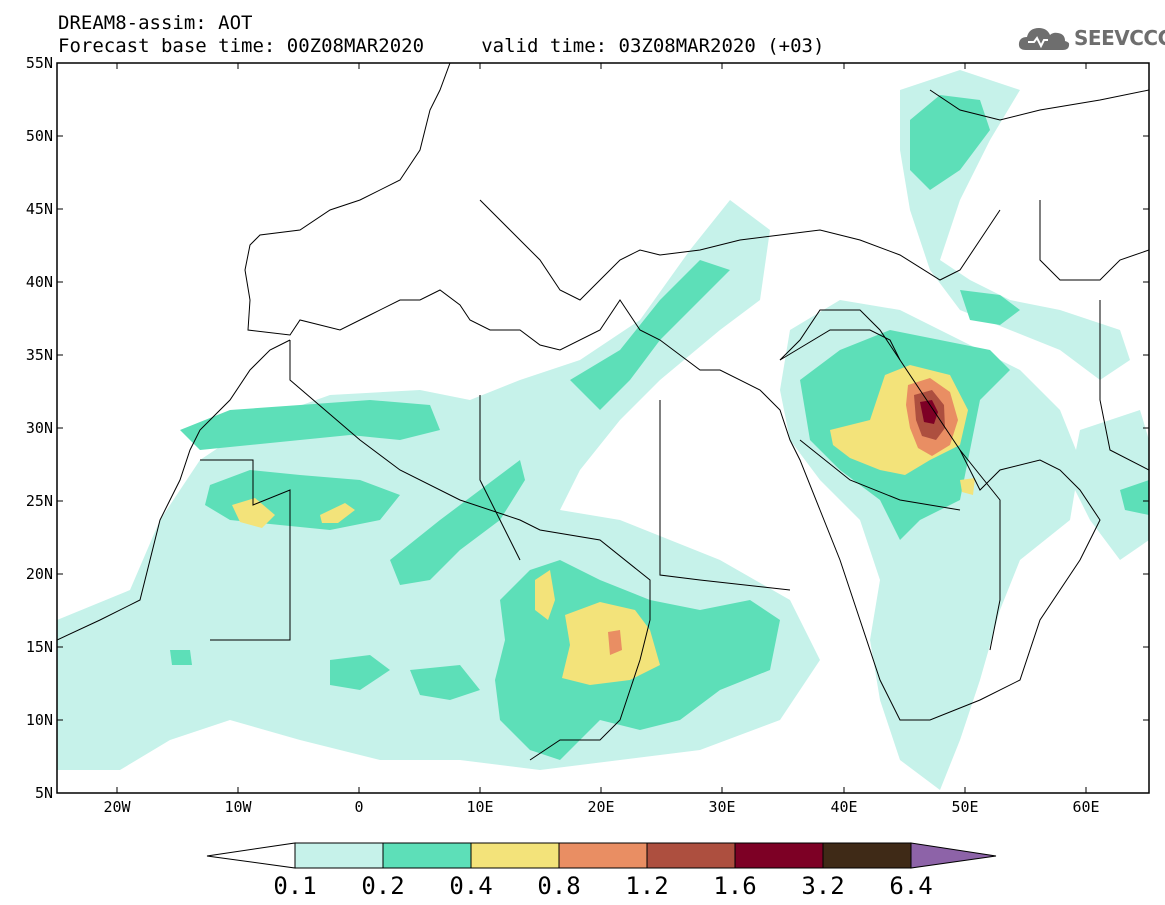 The width and height of the screenshot is (1165, 905). I want to click on lon-label: 30E, so click(721, 807).